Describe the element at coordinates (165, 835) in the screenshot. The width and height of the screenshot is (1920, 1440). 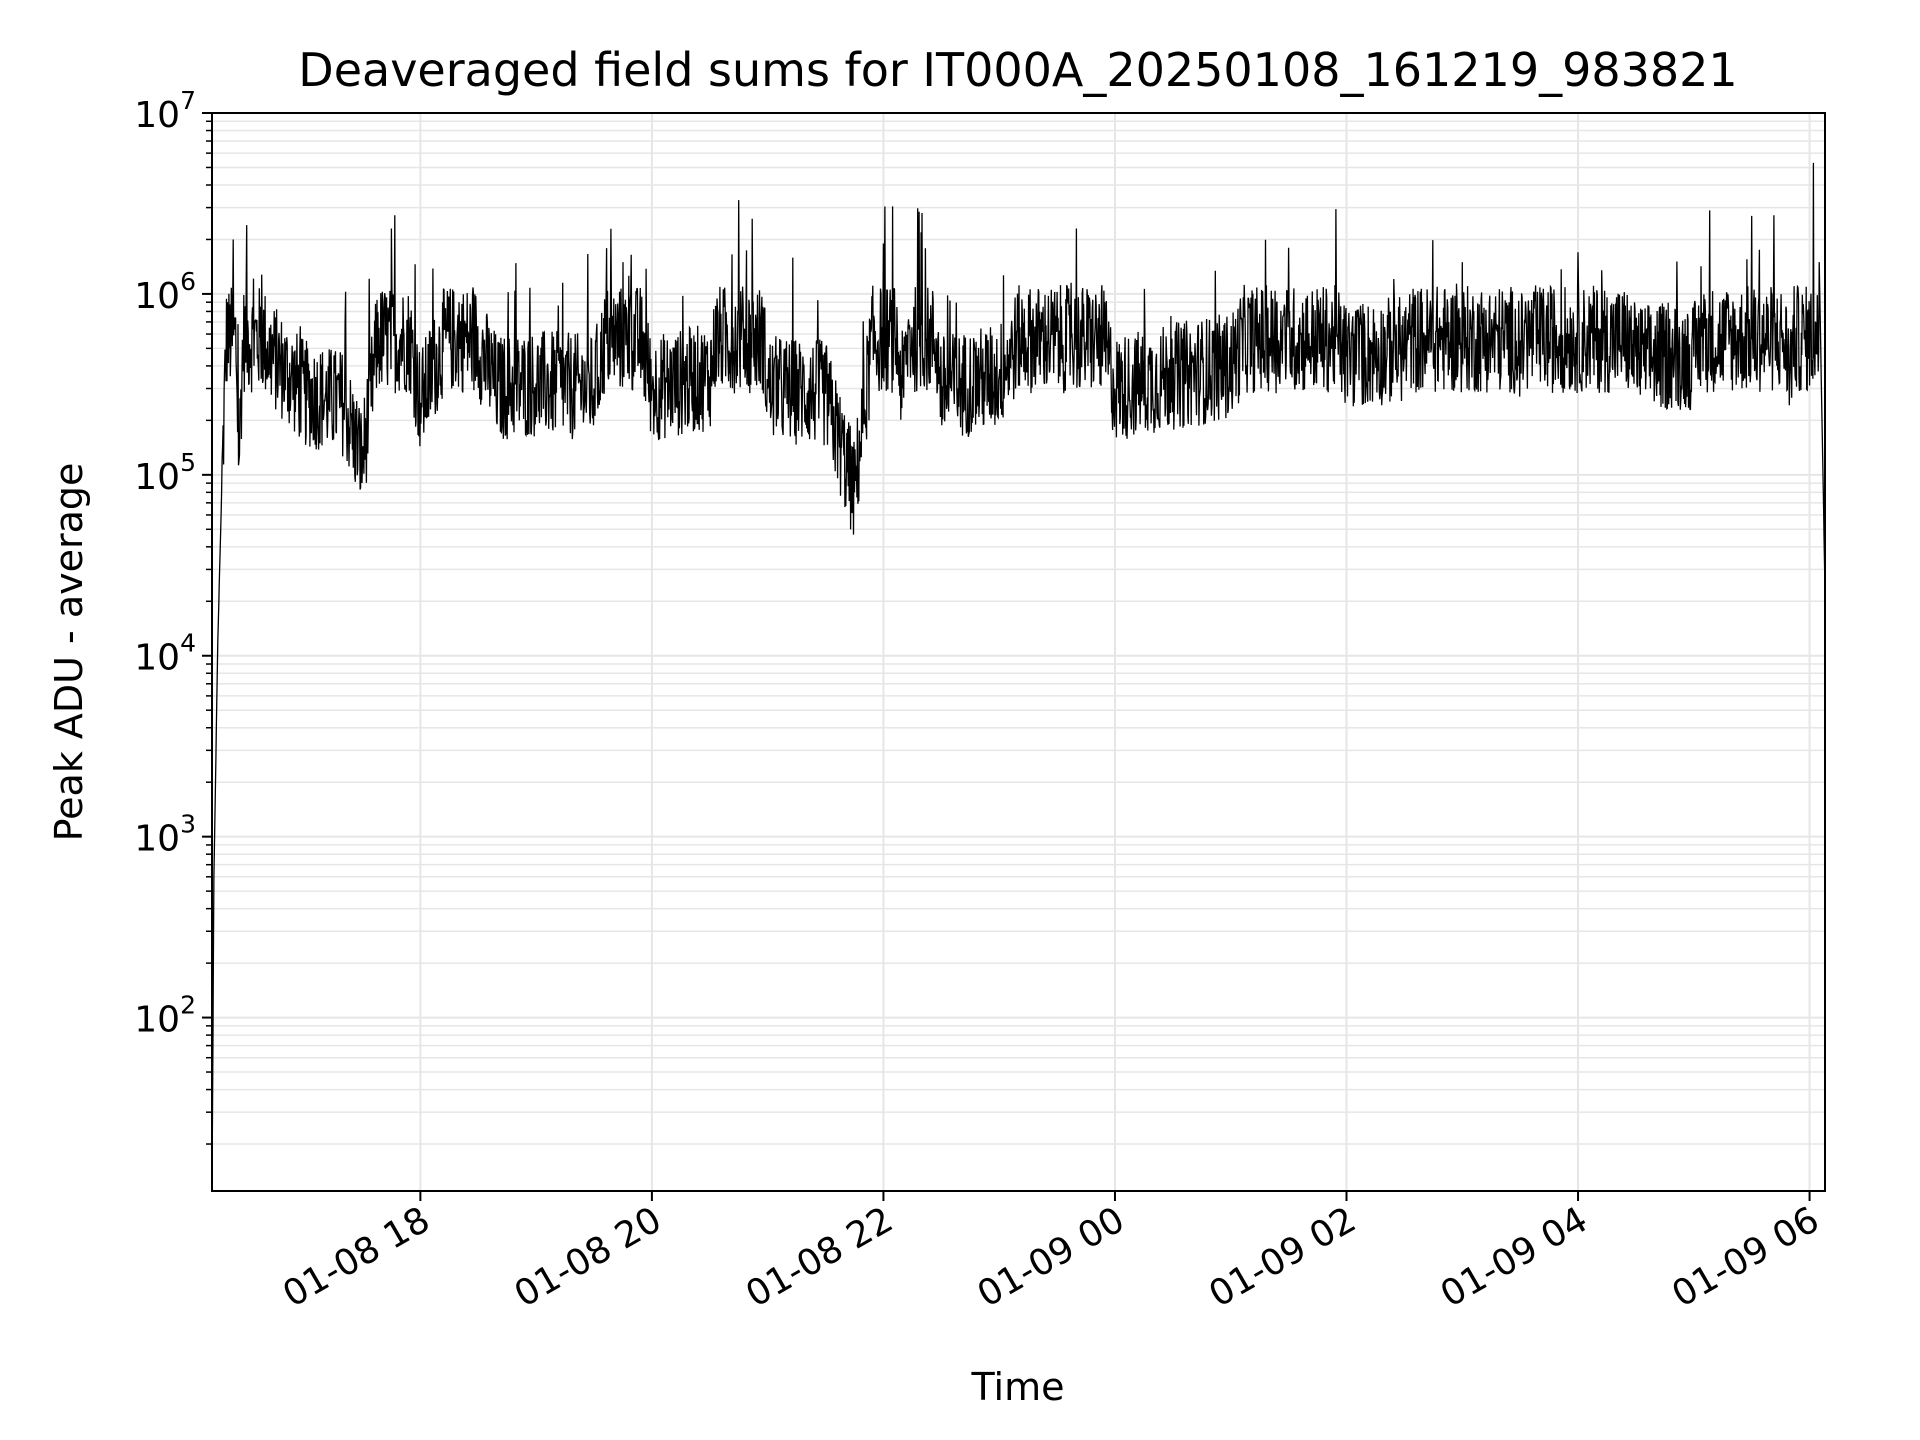
I see `y-tick-label: 10³` at that location.